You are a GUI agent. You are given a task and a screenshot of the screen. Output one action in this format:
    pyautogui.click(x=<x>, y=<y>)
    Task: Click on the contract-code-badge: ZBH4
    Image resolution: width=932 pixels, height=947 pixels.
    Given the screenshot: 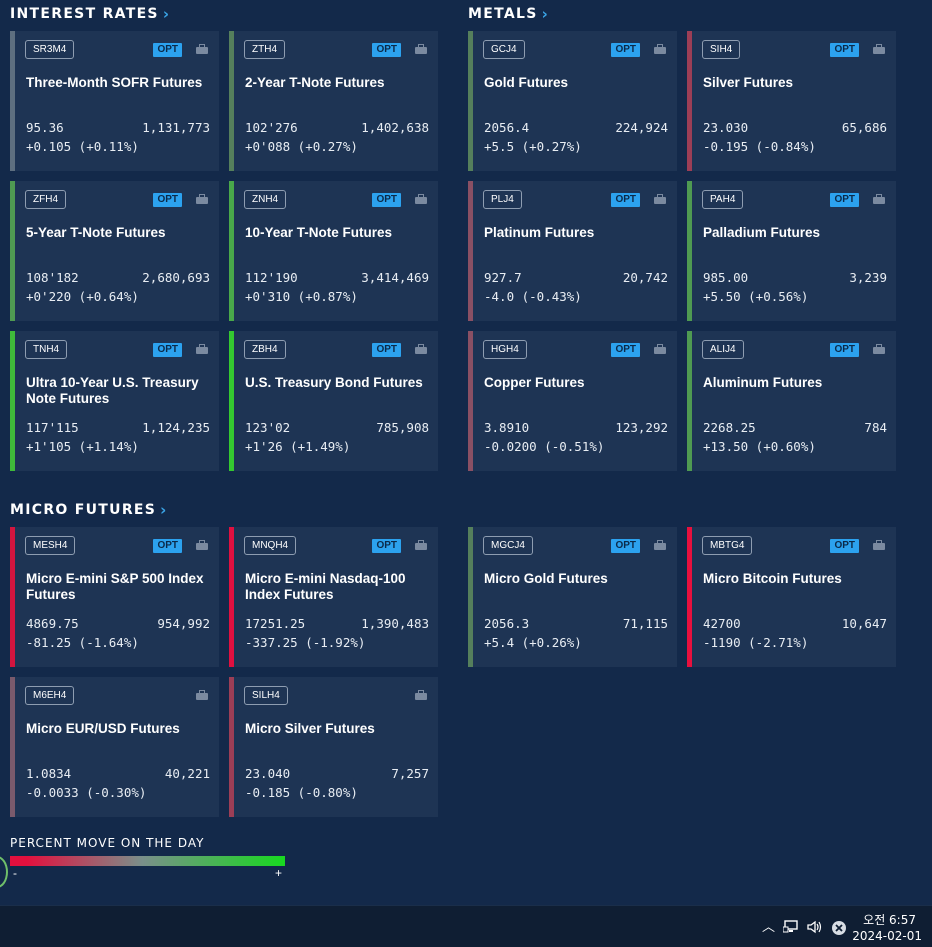 What is the action you would take?
    pyautogui.click(x=265, y=349)
    